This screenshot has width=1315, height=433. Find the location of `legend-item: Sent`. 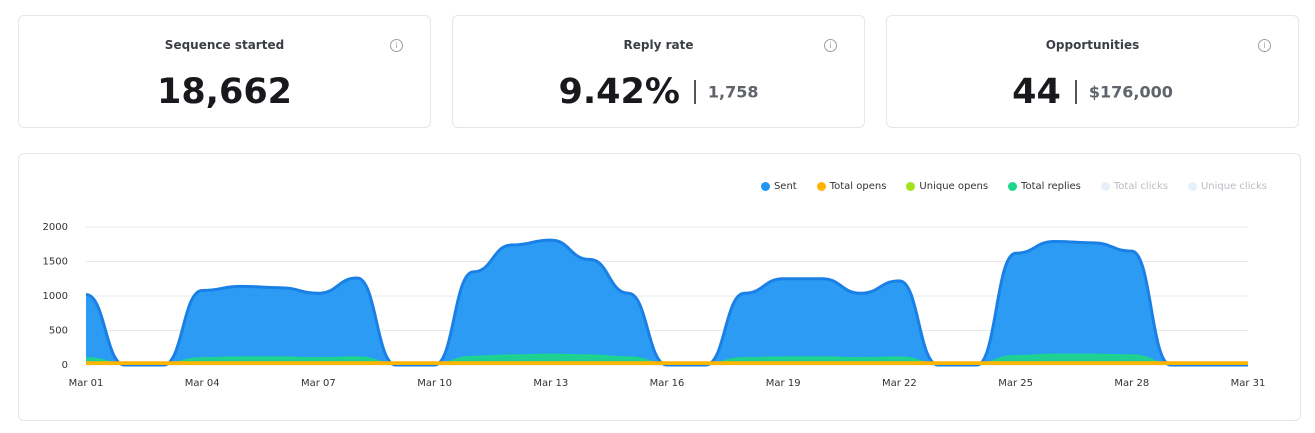

legend-item: Sent is located at coordinates (778, 186).